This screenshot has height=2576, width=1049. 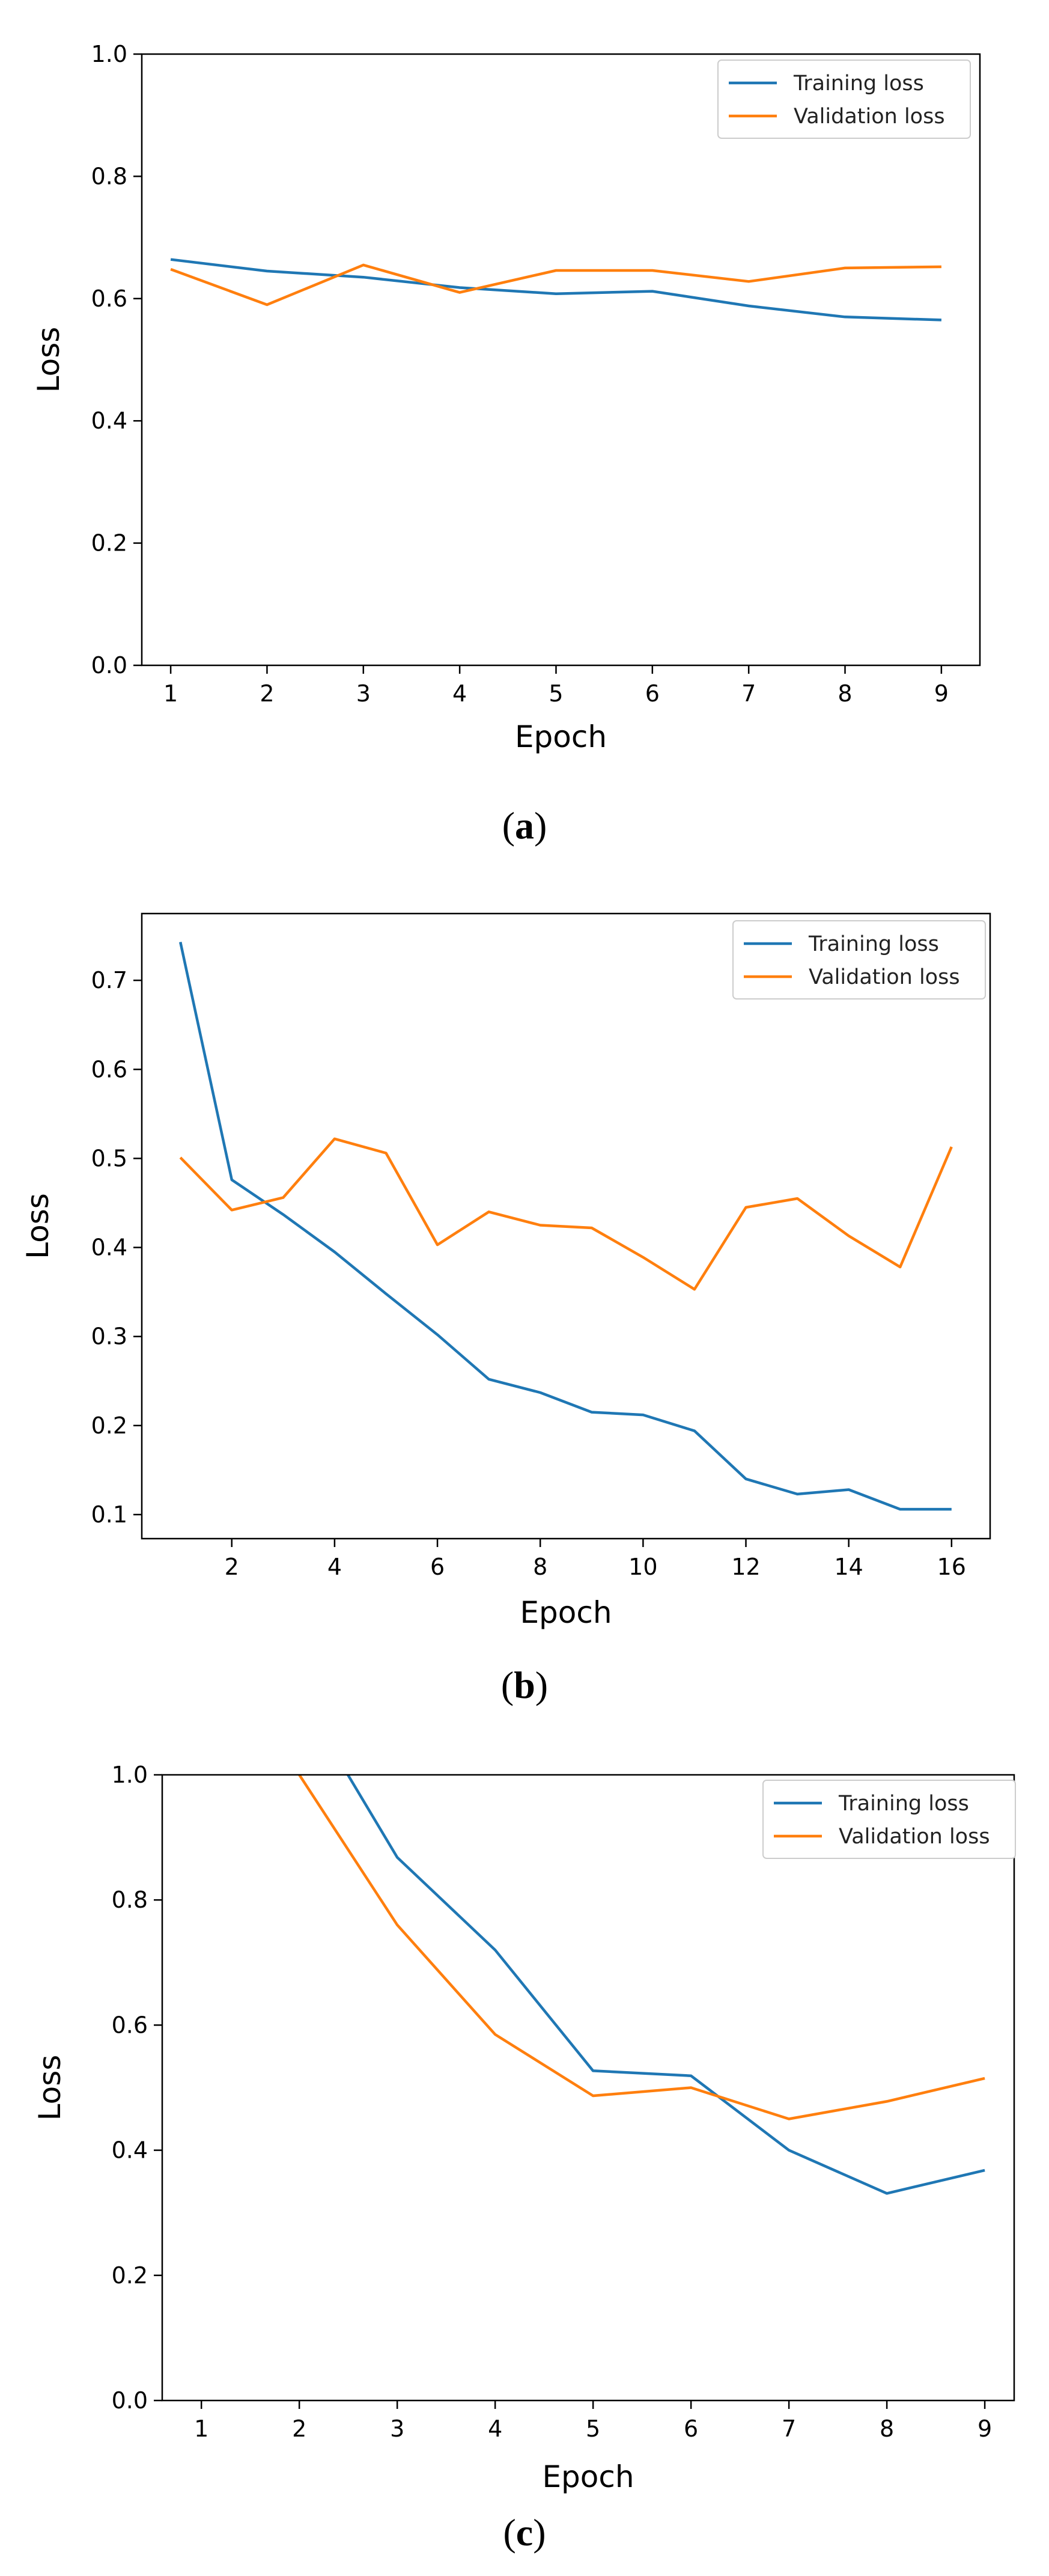 I want to click on panel-caption: (b), so click(x=524, y=1685).